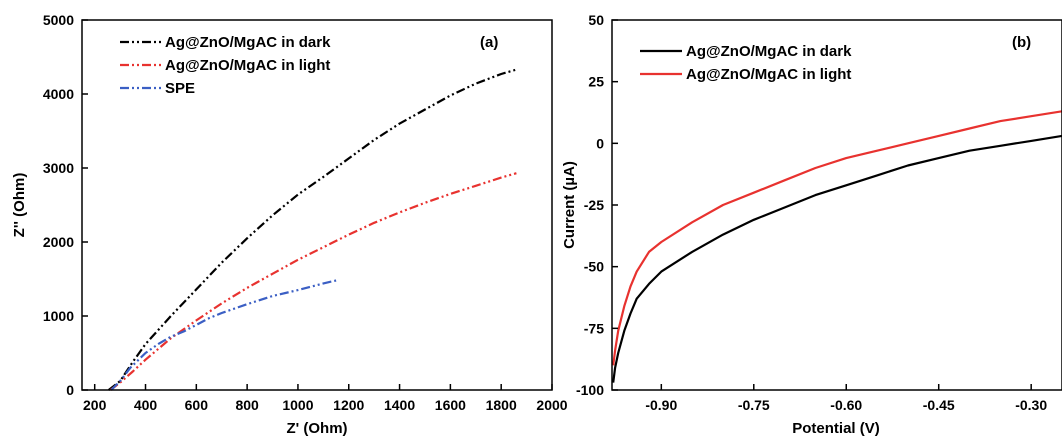 The image size is (1062, 440). Describe the element at coordinates (596, 20) in the screenshot. I see `y-tick-label-b-6: 50` at that location.